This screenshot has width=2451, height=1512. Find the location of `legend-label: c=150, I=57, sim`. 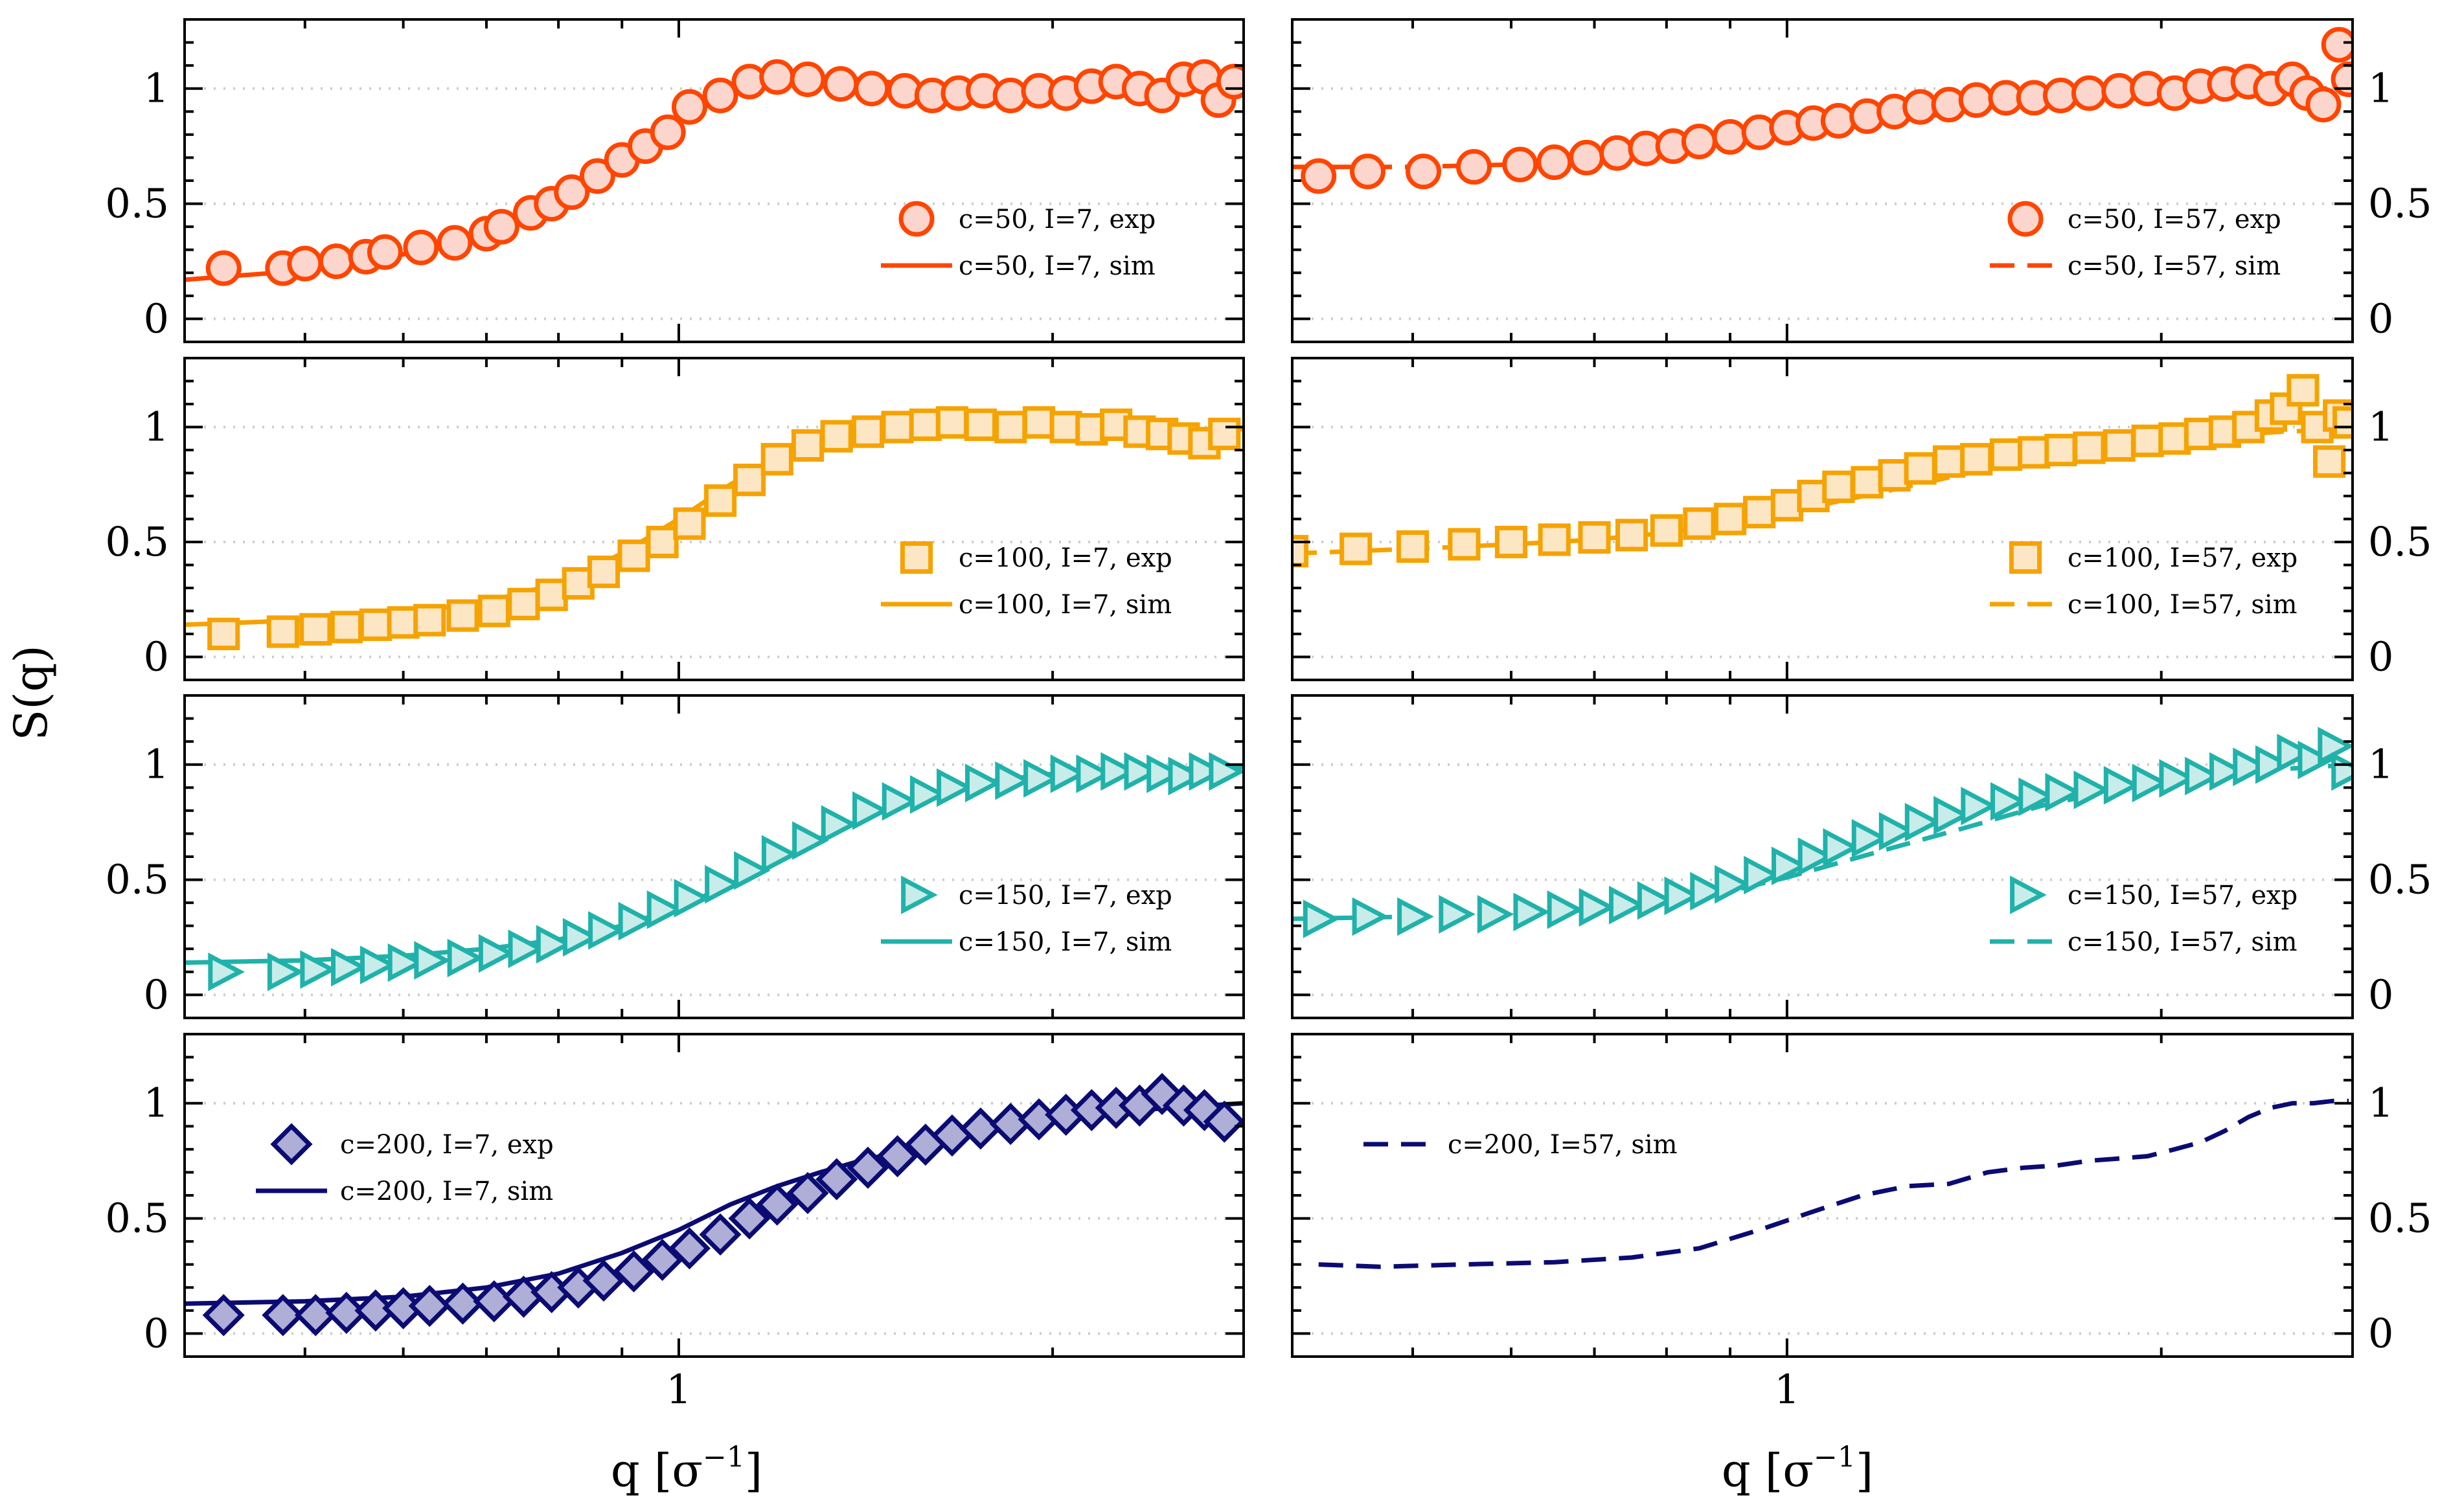

legend-label: c=150, I=57, sim is located at coordinates (2182, 942).